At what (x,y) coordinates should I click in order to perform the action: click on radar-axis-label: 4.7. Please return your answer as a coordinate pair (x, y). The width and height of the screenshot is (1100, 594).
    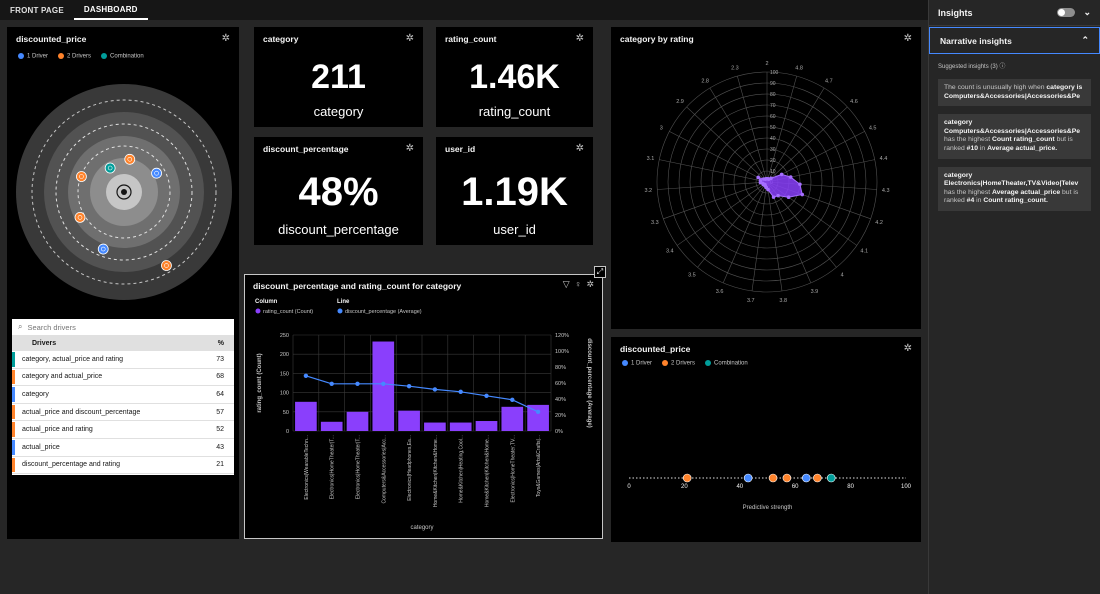
    Looking at the image, I should click on (829, 81).